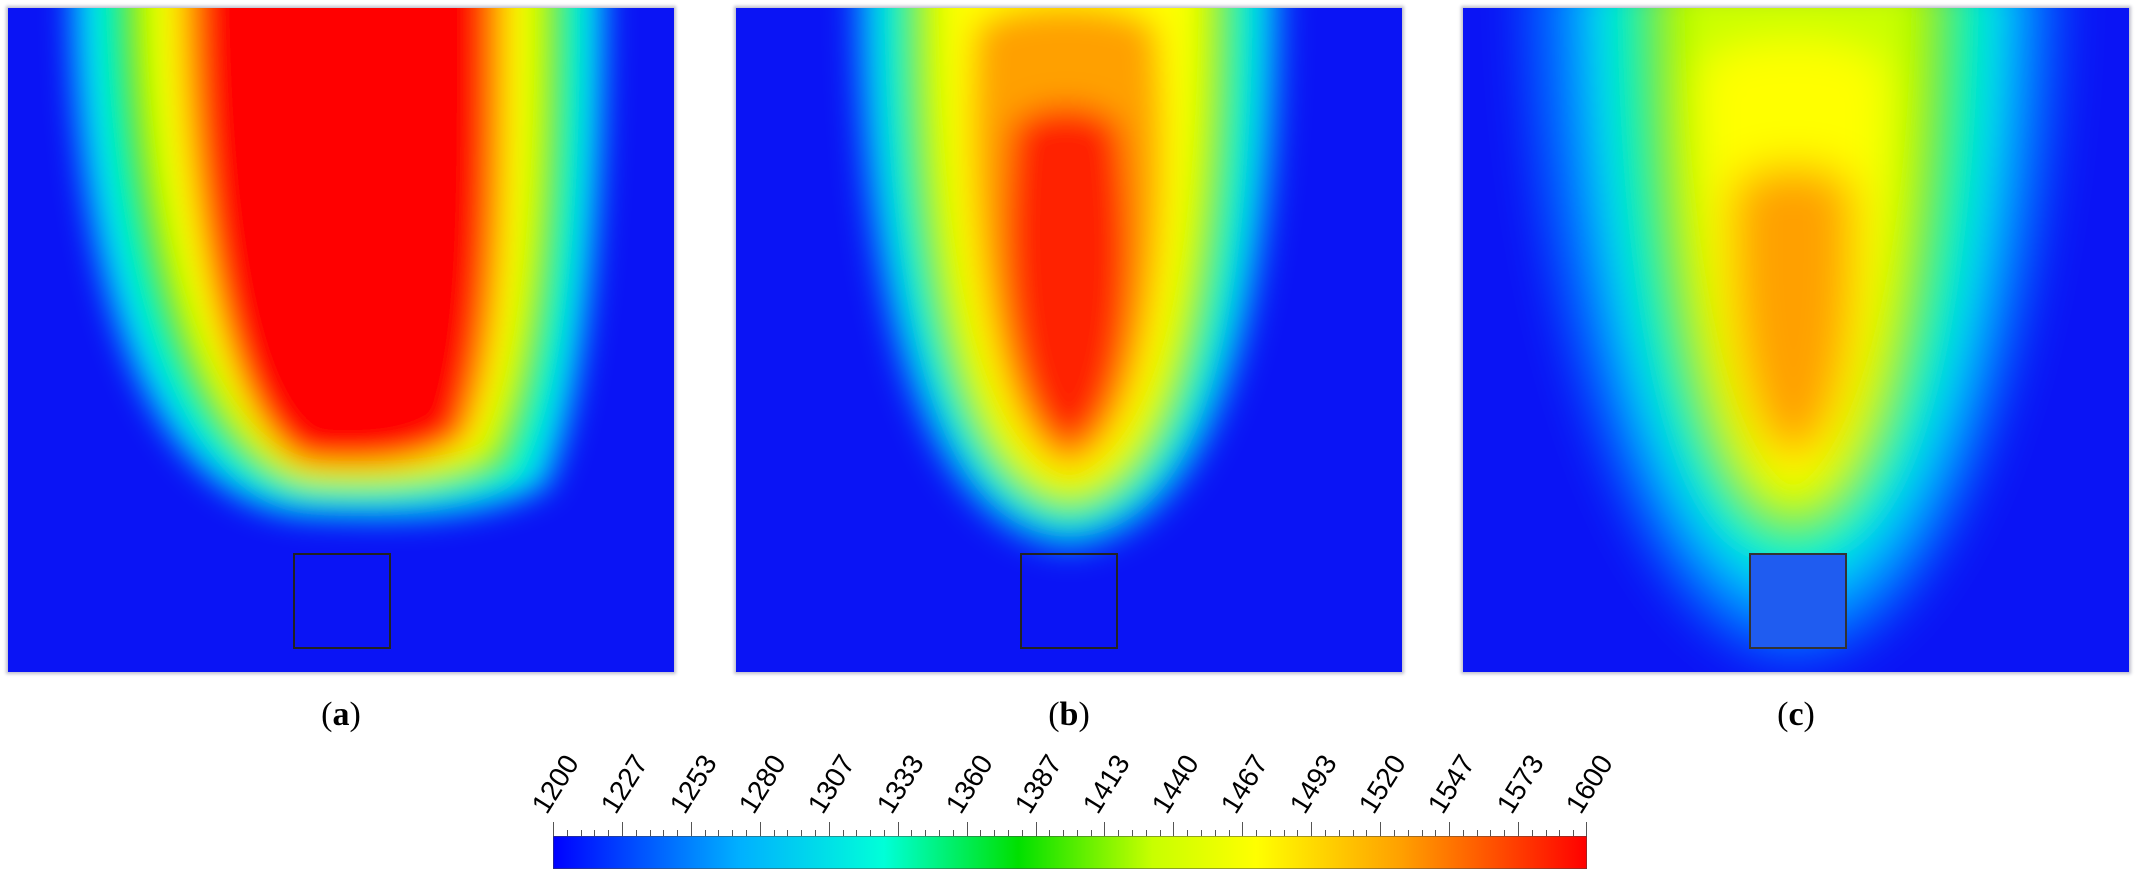 Image resolution: width=2136 pixels, height=879 pixels. What do you see at coordinates (341, 714) in the screenshot?
I see `caption-a: (a)` at bounding box center [341, 714].